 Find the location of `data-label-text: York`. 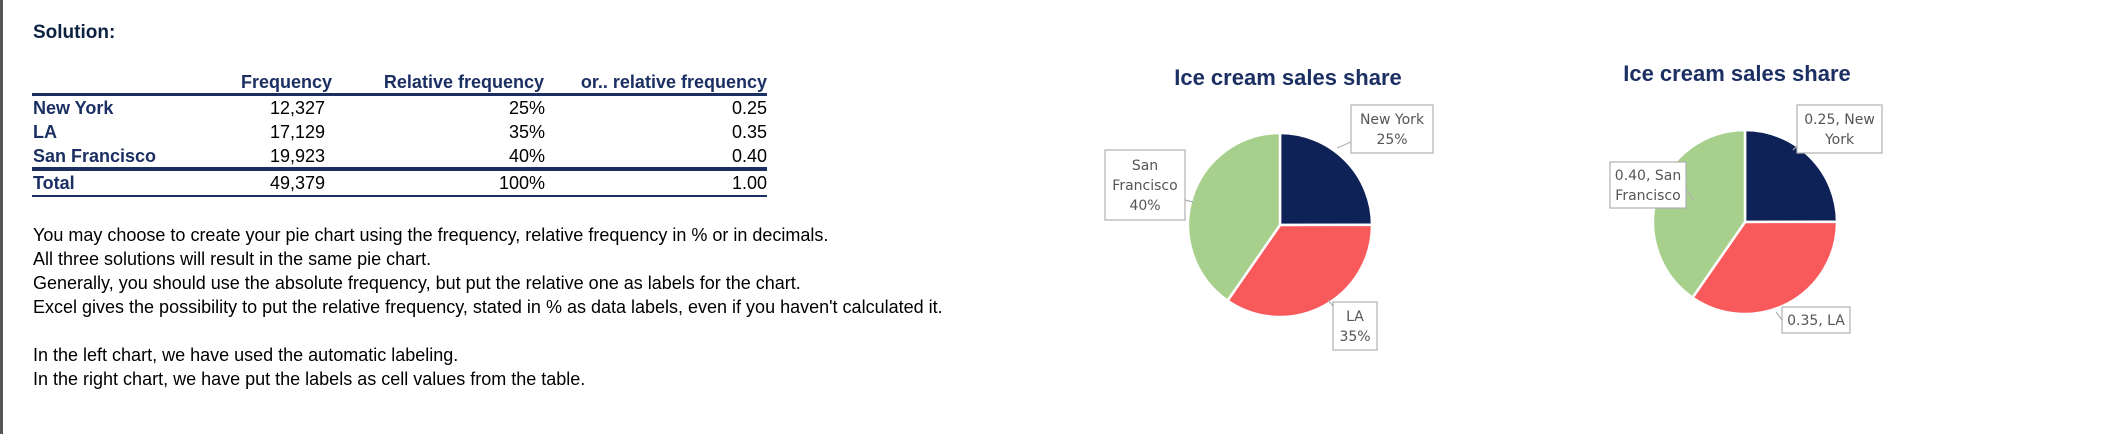

data-label-text: York is located at coordinates (1839, 140).